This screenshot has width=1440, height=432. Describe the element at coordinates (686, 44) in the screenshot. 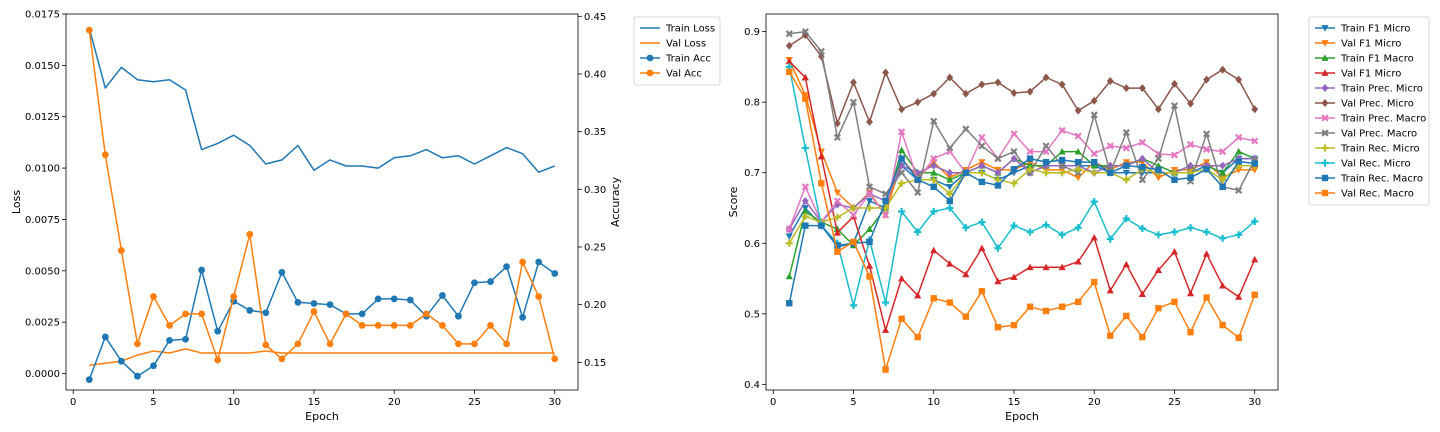

I see `legend-label: Val Loss` at that location.